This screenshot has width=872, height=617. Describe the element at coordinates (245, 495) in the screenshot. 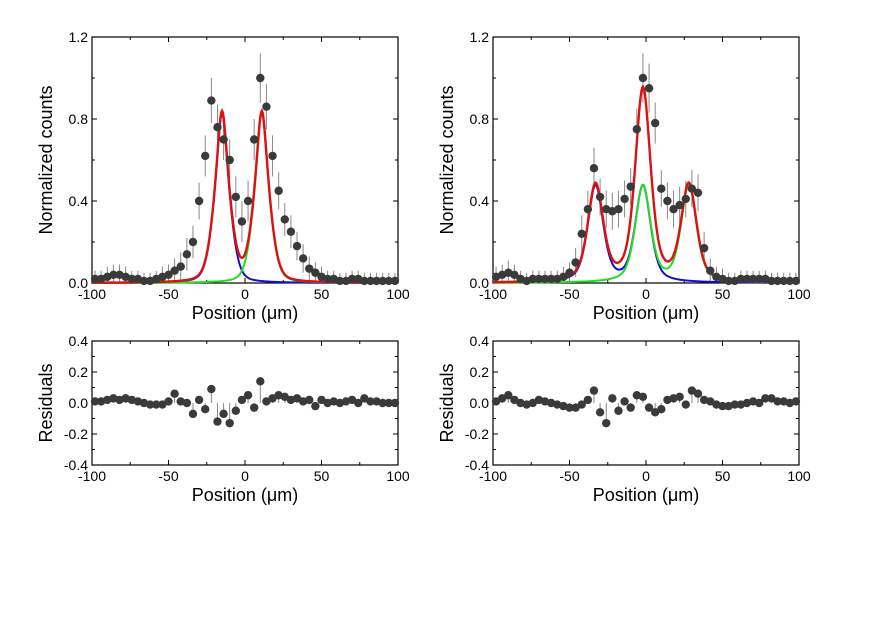

I see `x-axis-label: Position (μm)` at that location.